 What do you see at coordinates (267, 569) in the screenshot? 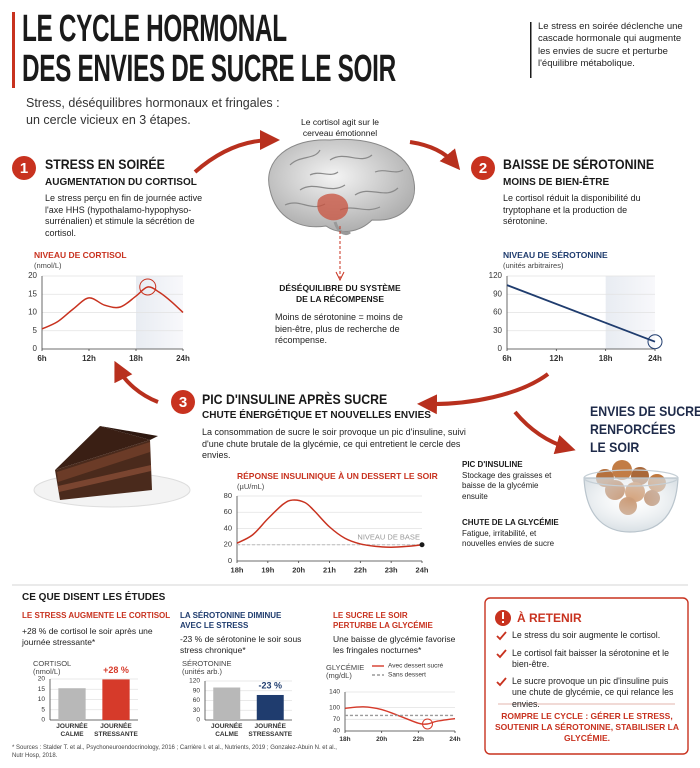
I see `x-tick-label: 19h` at bounding box center [267, 569].